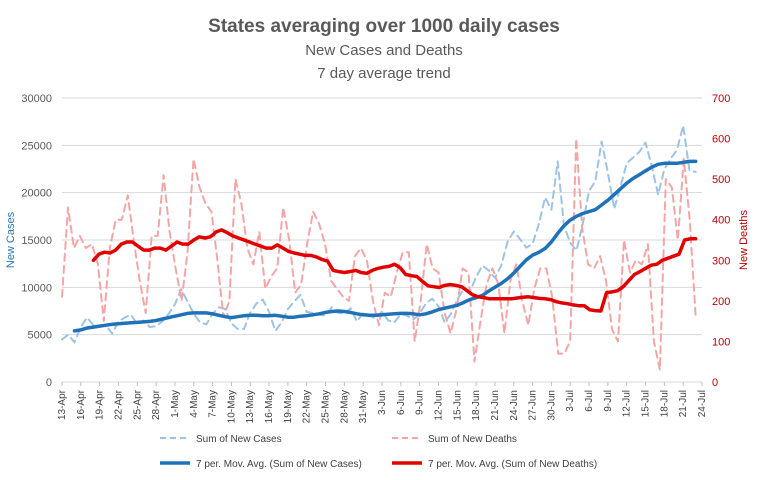  What do you see at coordinates (495, 405) in the screenshot?
I see `x-tick-label: 21-Jun` at bounding box center [495, 405].